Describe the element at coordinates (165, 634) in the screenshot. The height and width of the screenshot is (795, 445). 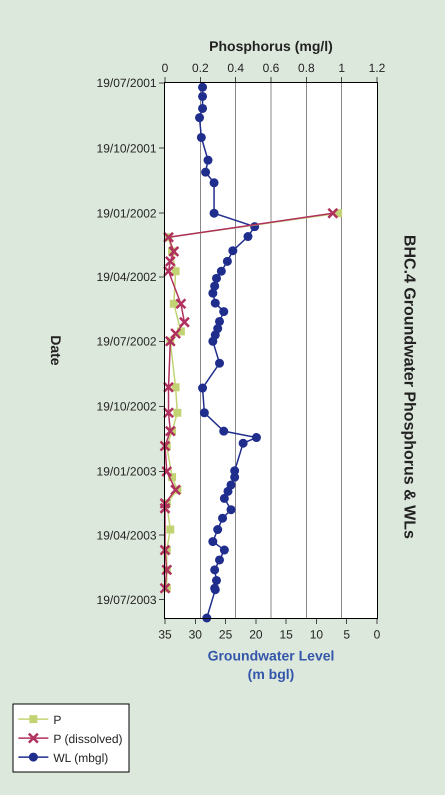
I see `x-tick-label: 35` at that location.